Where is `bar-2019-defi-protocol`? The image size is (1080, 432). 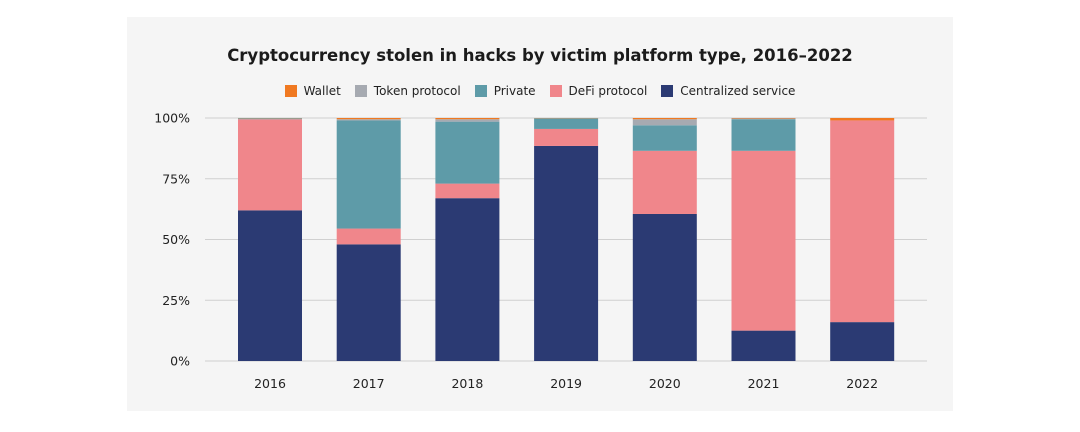
bar-2019-defi-protocol is located at coordinates (566, 137).